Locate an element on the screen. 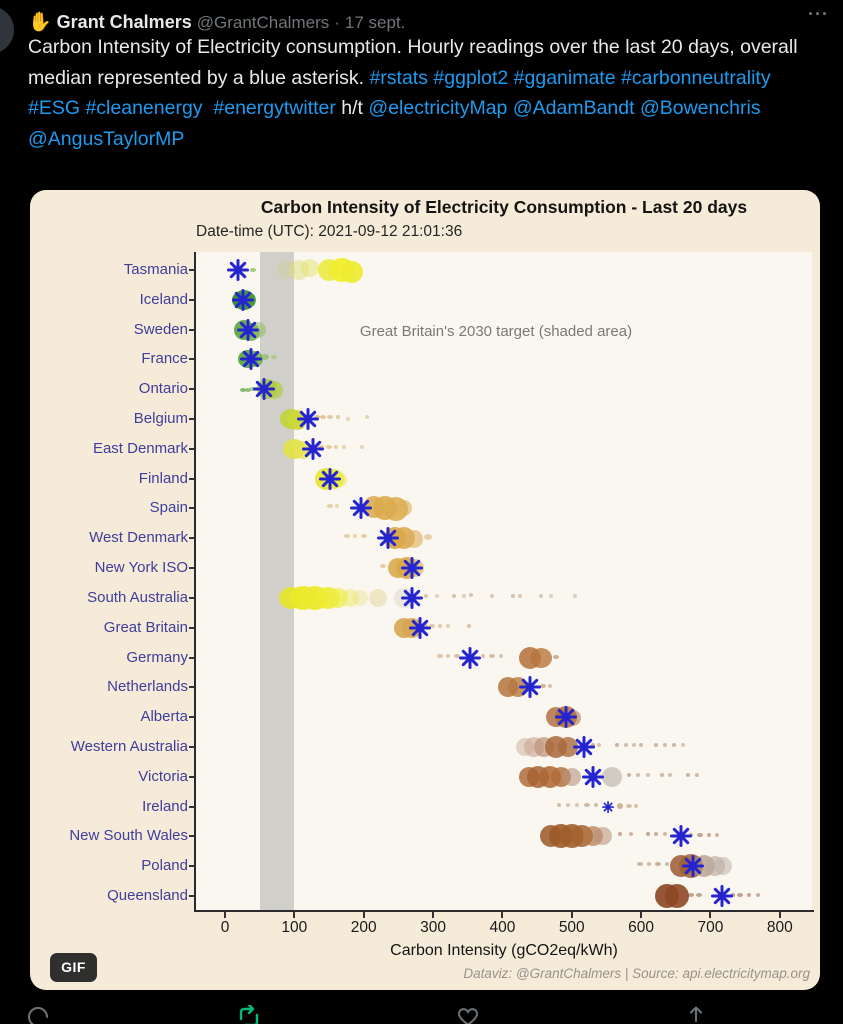 Image resolution: width=843 pixels, height=1024 pixels. tweet-date: 17 sept. is located at coordinates (375, 22).